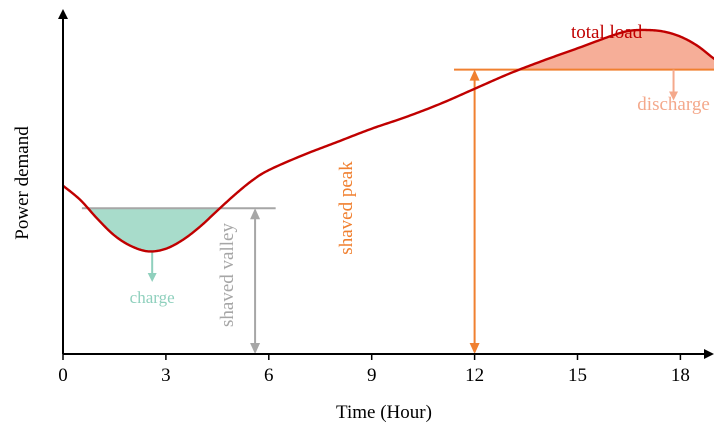 This screenshot has height=431, width=714. I want to click on x-ticks: 036912151821, so click(374, 370).